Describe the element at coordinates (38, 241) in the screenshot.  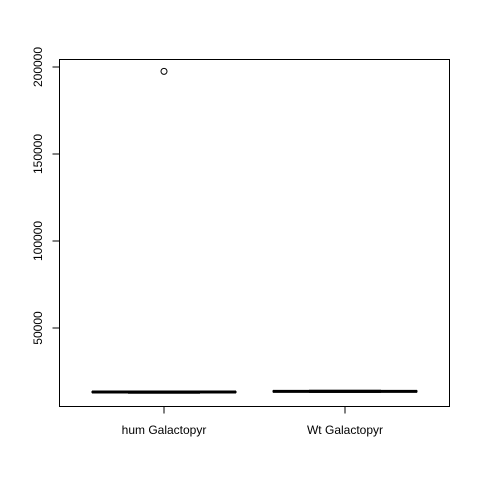
I see `y-tick-label: 100000` at that location.